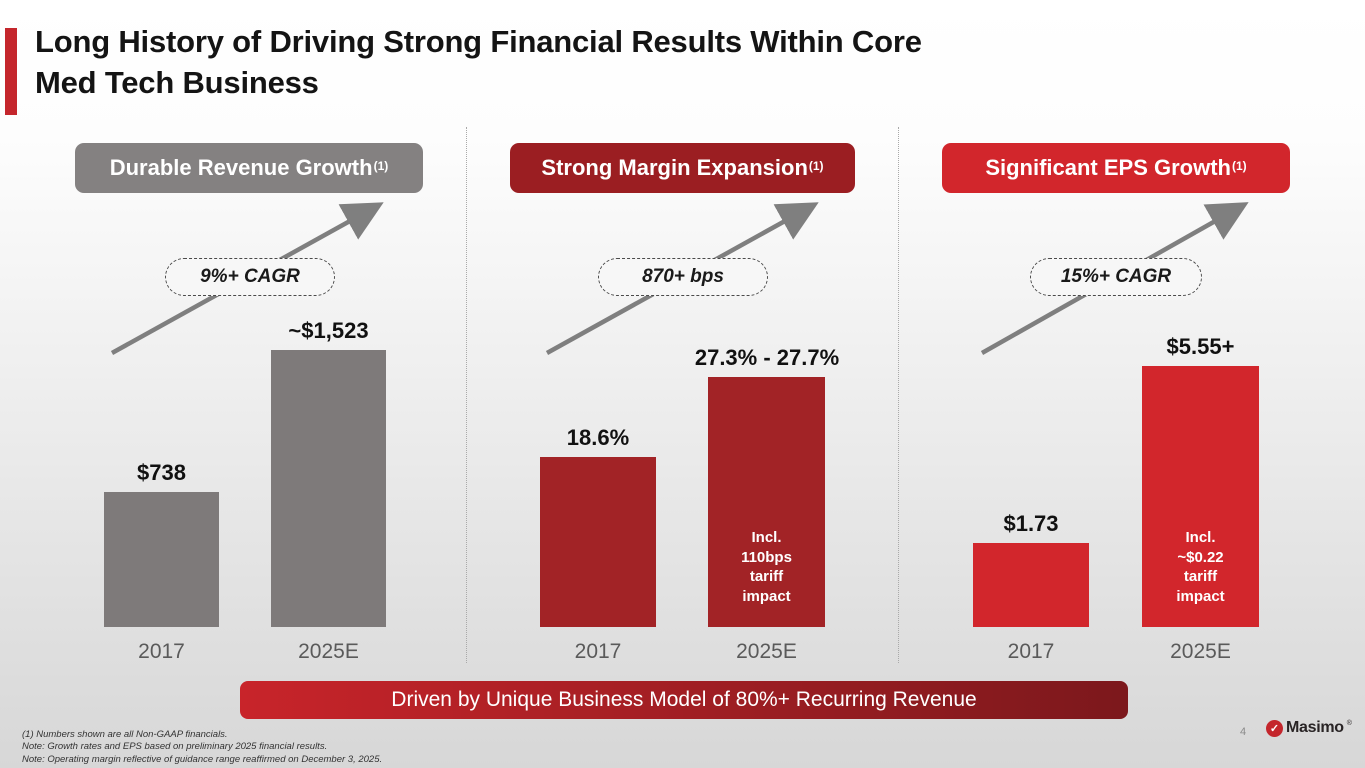 The height and width of the screenshot is (768, 1365). I want to click on bar-value-label: ~$1,523, so click(328, 330).